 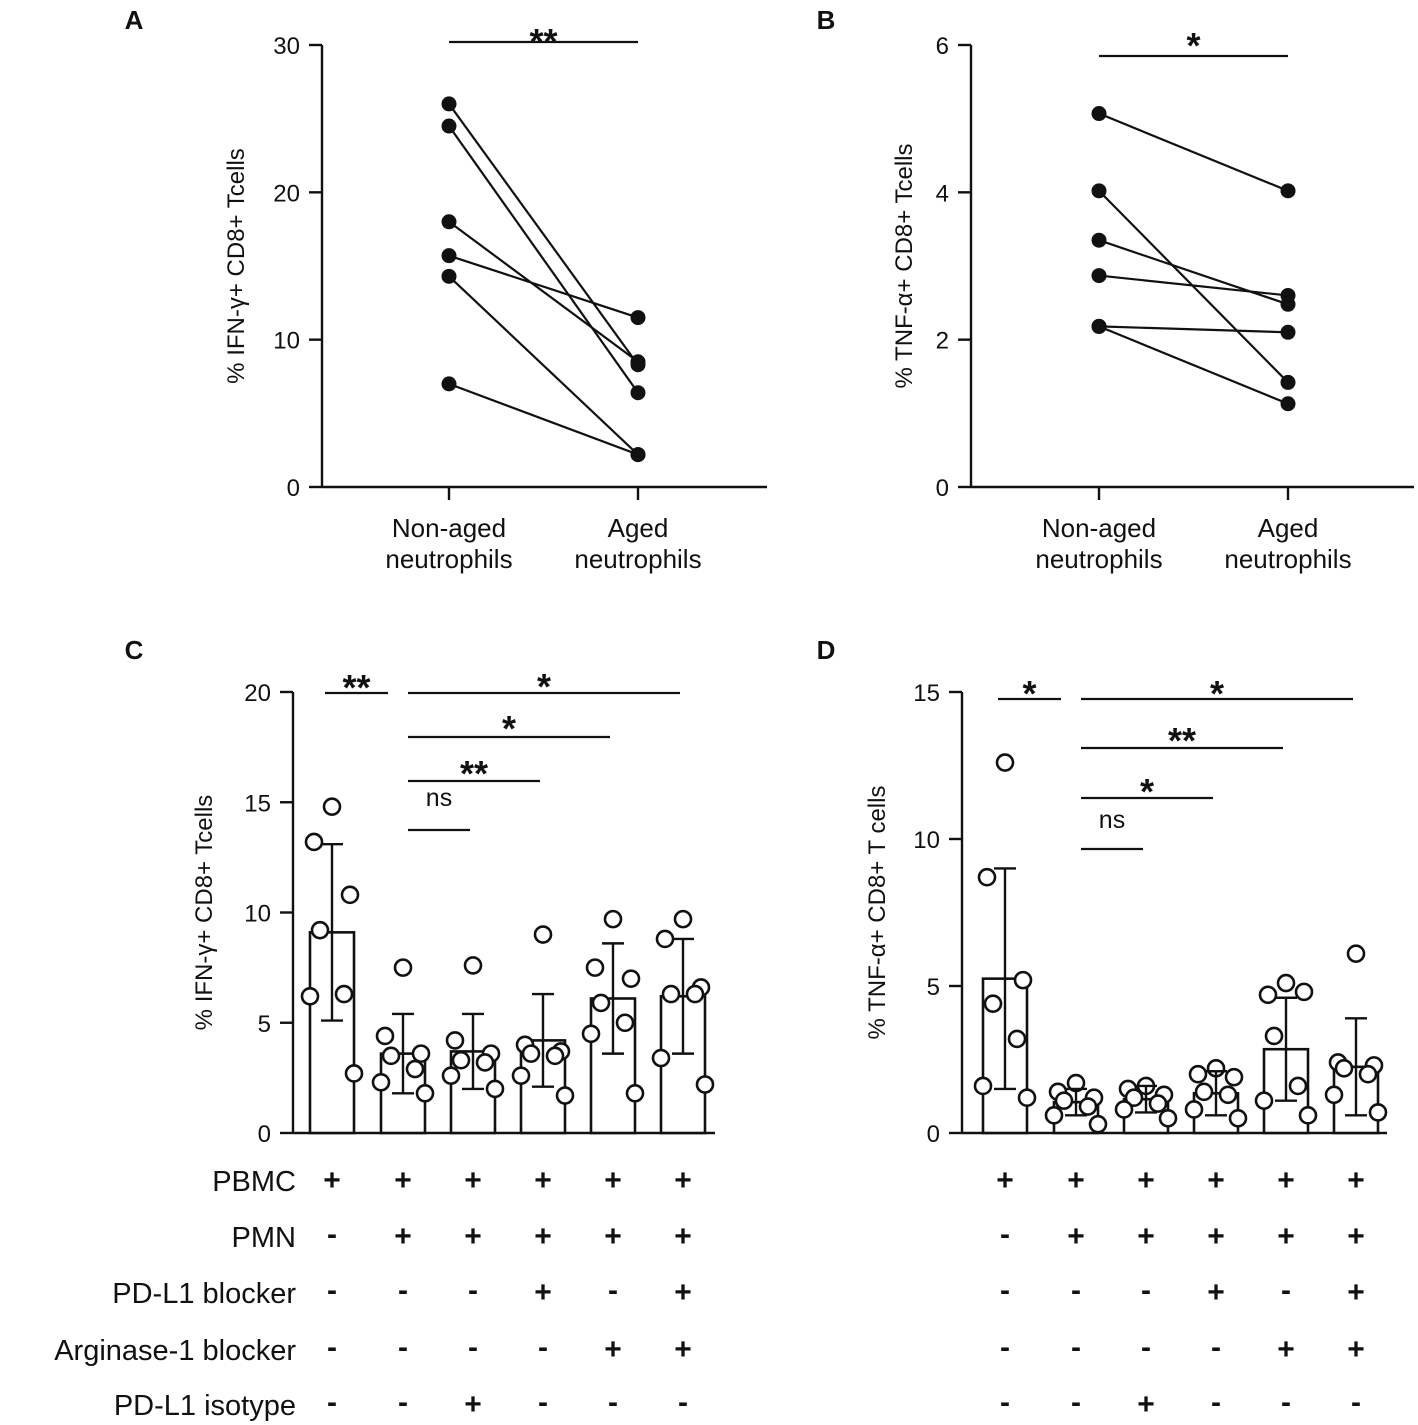 What do you see at coordinates (926, 693) in the screenshot?
I see `y-tick-label: 15` at bounding box center [926, 693].